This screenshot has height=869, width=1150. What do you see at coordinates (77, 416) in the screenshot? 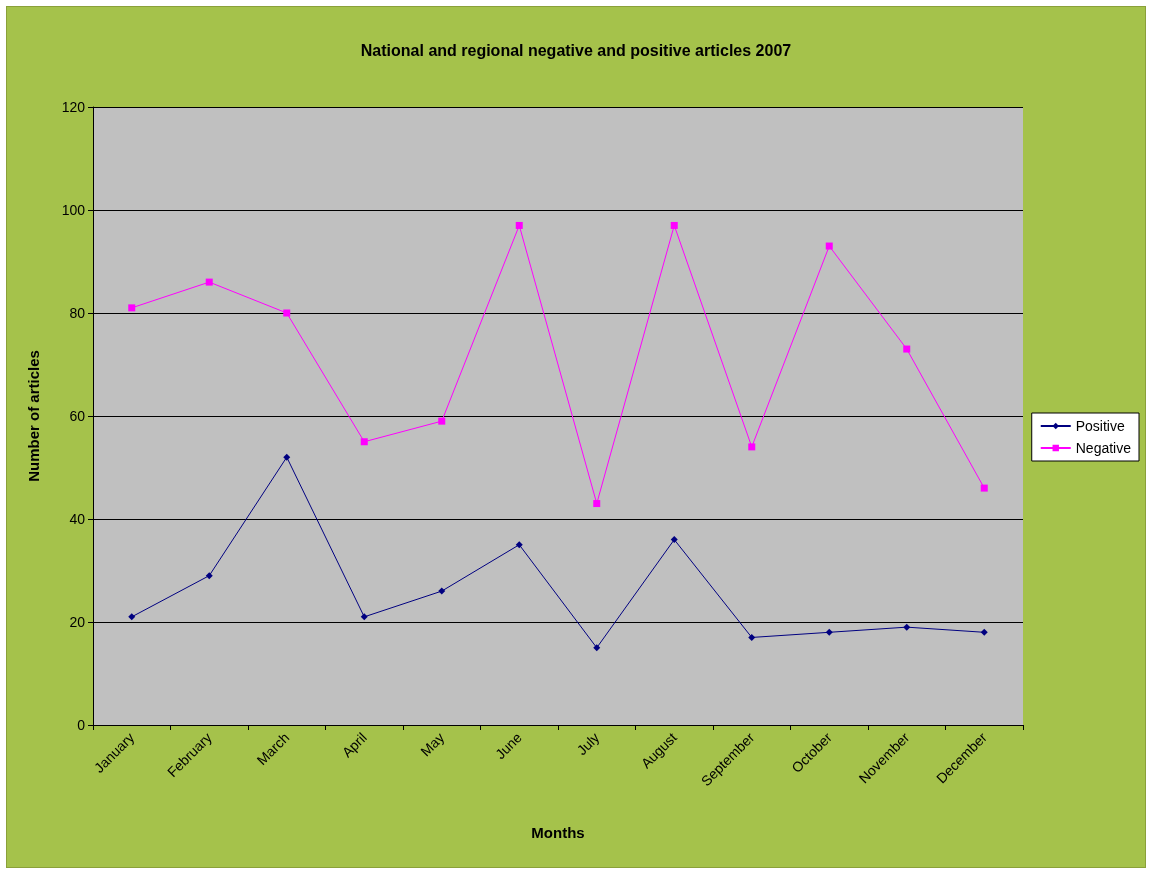
I see `y-tick-label: 60` at bounding box center [77, 416].